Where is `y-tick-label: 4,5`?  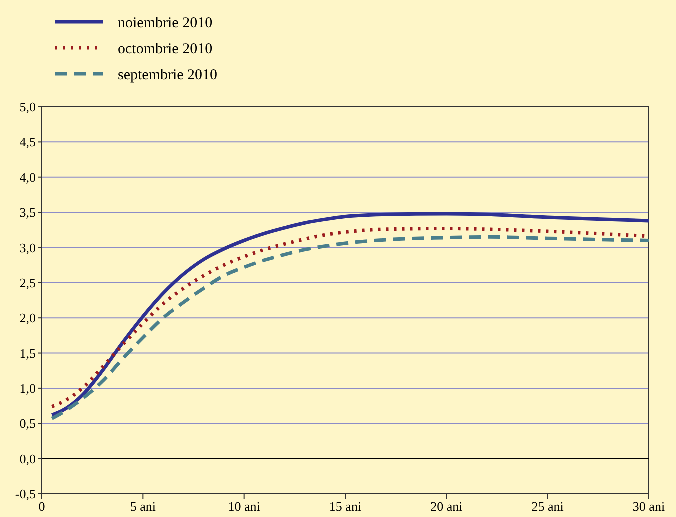
y-tick-label: 4,5 is located at coordinates (28, 142).